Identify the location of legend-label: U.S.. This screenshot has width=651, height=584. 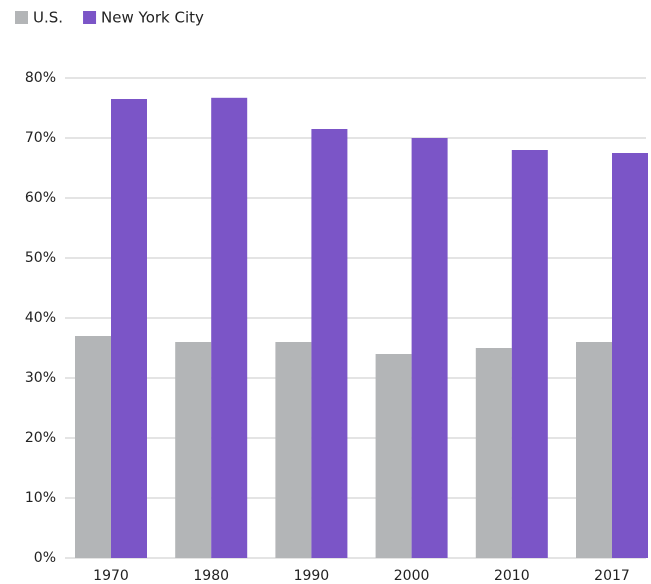
(48, 18).